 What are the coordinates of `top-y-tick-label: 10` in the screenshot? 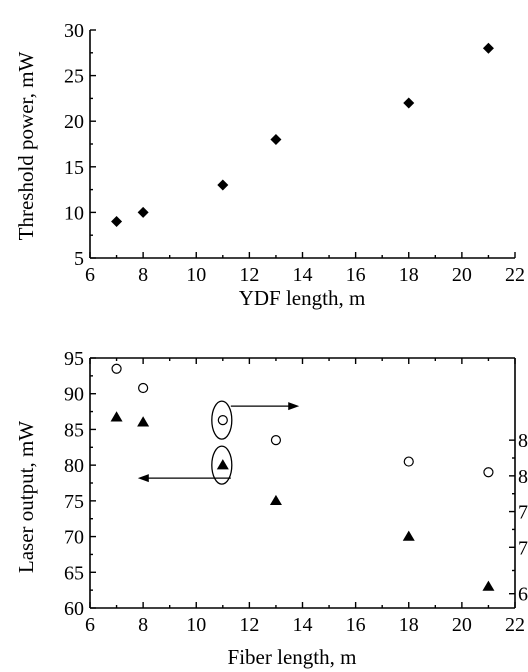 It's located at (74, 213).